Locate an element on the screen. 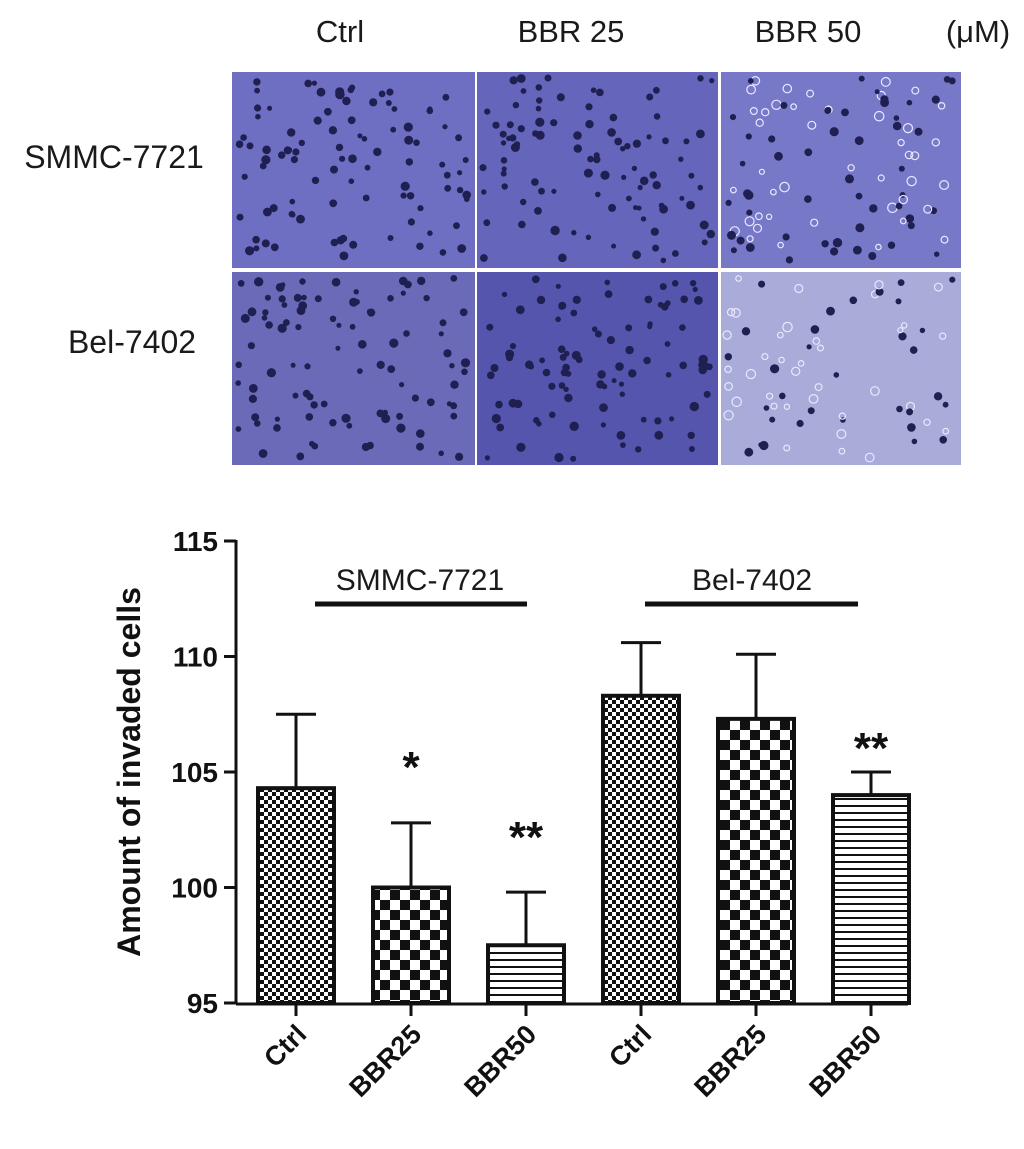 Image resolution: width=1024 pixels, height=1149 pixels. group-label: SMMC-7721 is located at coordinates (420, 580).